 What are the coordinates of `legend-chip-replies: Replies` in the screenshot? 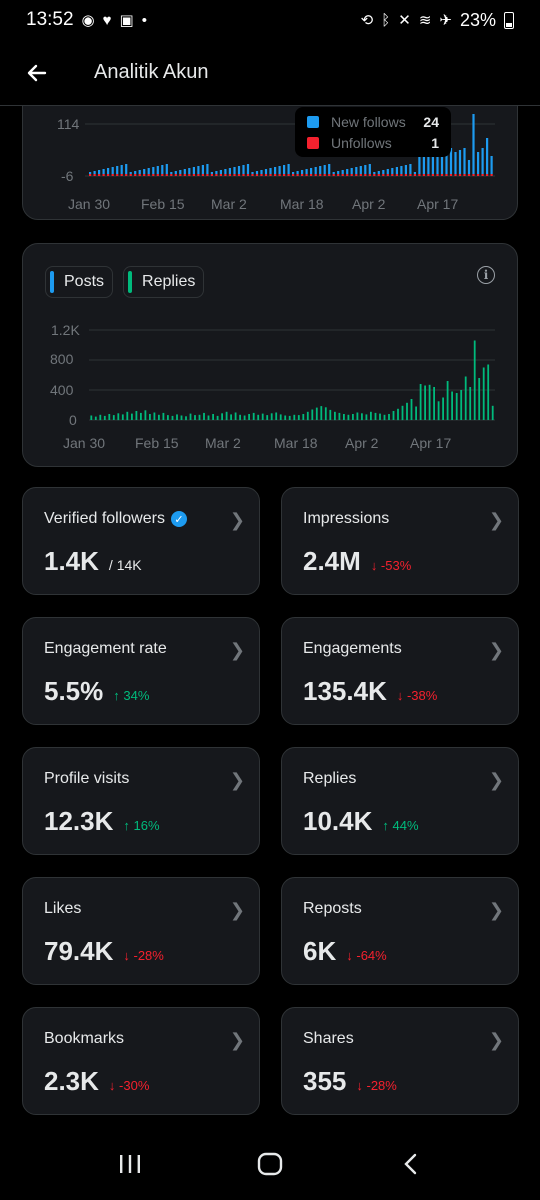 It's located at (164, 282).